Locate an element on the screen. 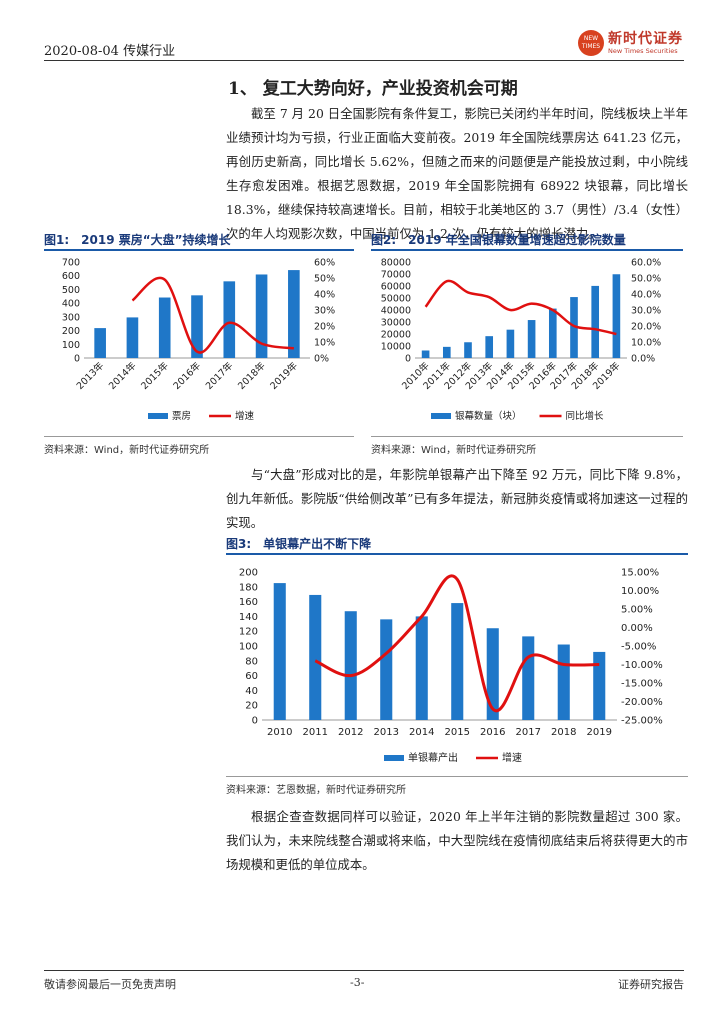  legend-bar-label: 单银幕产出 is located at coordinates (433, 757).